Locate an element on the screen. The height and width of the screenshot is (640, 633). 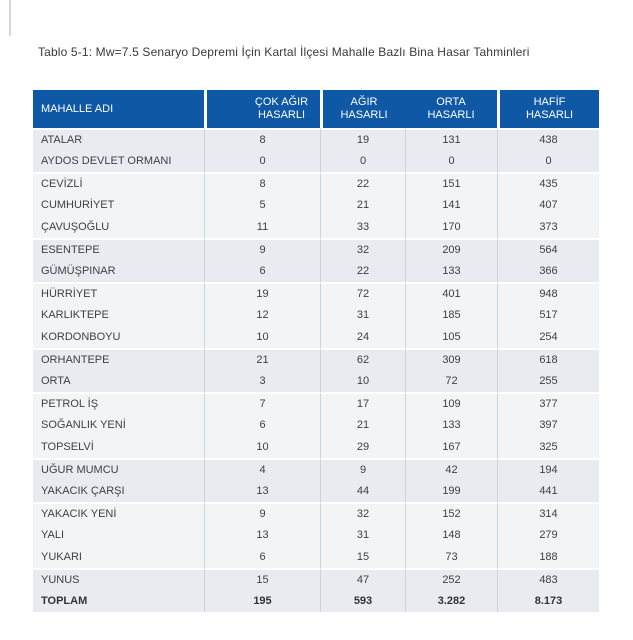
column-header-agir-hasarli: AĞIR HASARLI is located at coordinates (362, 109).